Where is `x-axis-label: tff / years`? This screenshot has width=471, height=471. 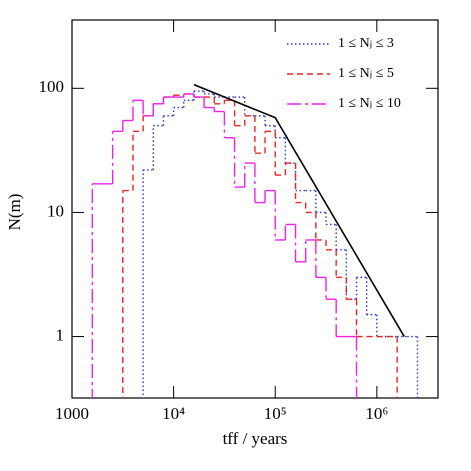
x-axis-label: tff / years is located at coordinates (255, 438).